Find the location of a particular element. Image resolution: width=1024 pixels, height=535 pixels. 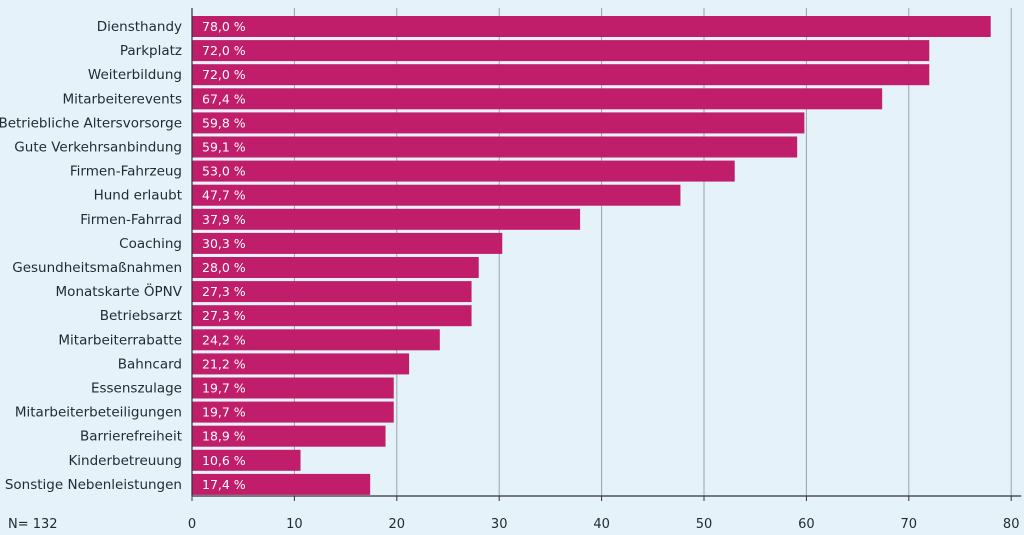

bar-value-label: 67,4 % is located at coordinates (224, 98).